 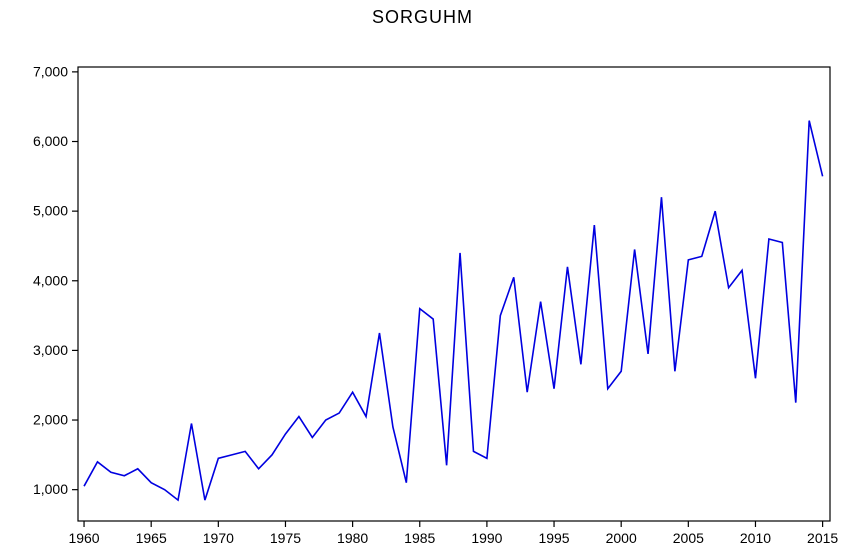 I want to click on chart-title: SORGUHM, so click(x=422, y=17).